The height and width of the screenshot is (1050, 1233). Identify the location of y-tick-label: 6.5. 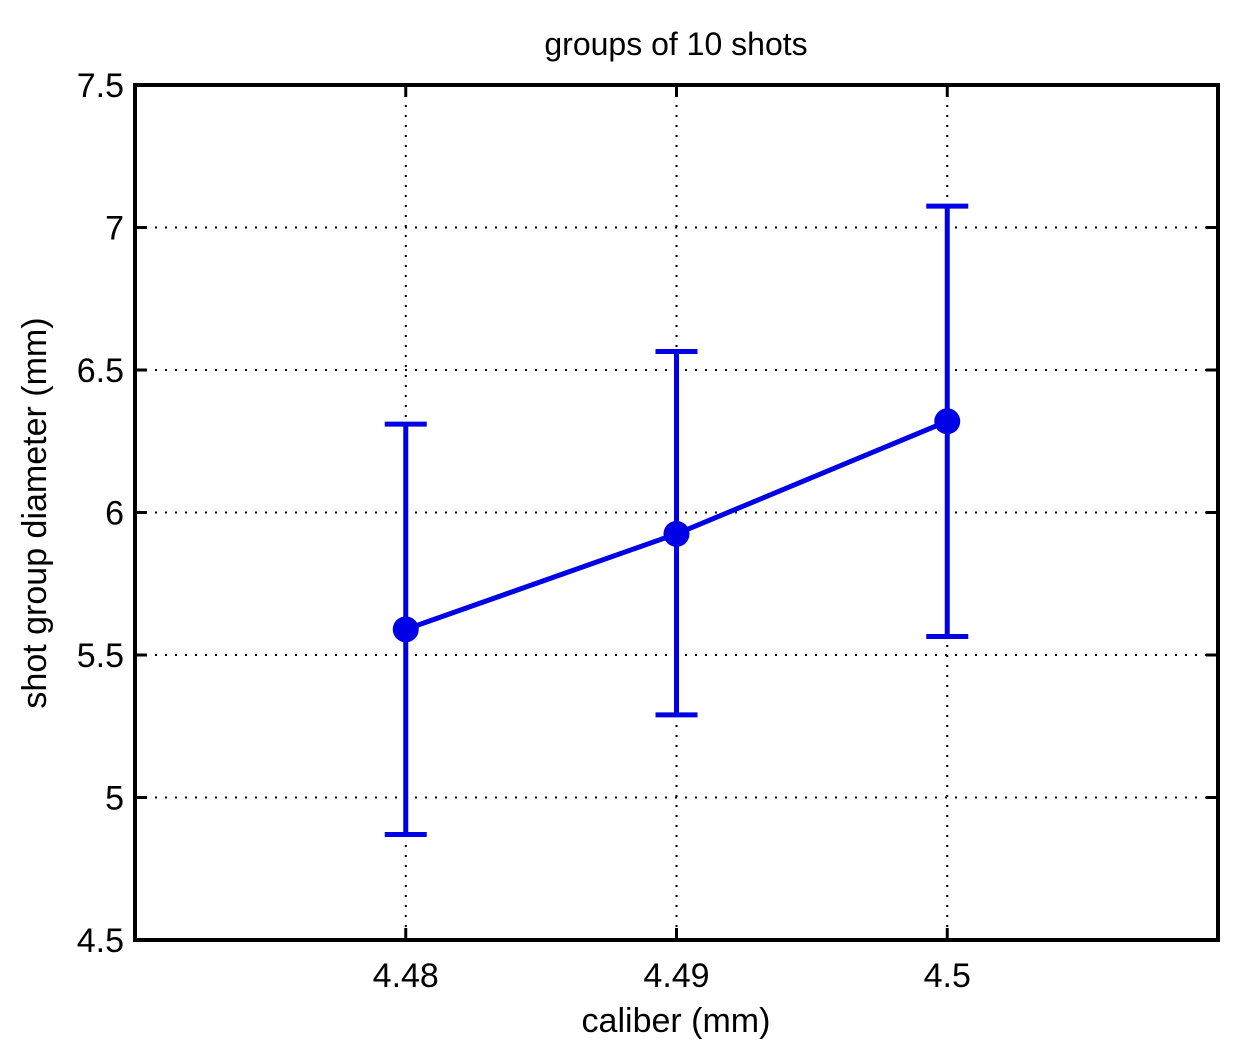
(100, 371).